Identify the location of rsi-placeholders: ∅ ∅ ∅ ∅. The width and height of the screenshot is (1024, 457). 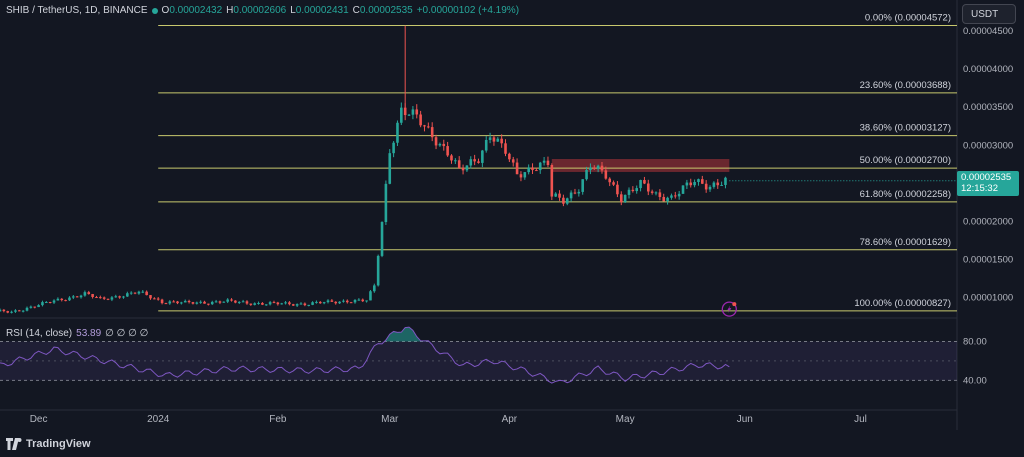
(127, 333).